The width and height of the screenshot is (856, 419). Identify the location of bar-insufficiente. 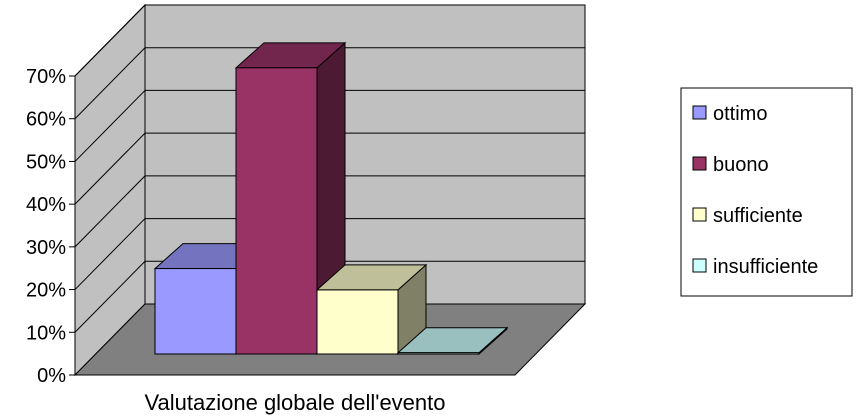
(452, 341).